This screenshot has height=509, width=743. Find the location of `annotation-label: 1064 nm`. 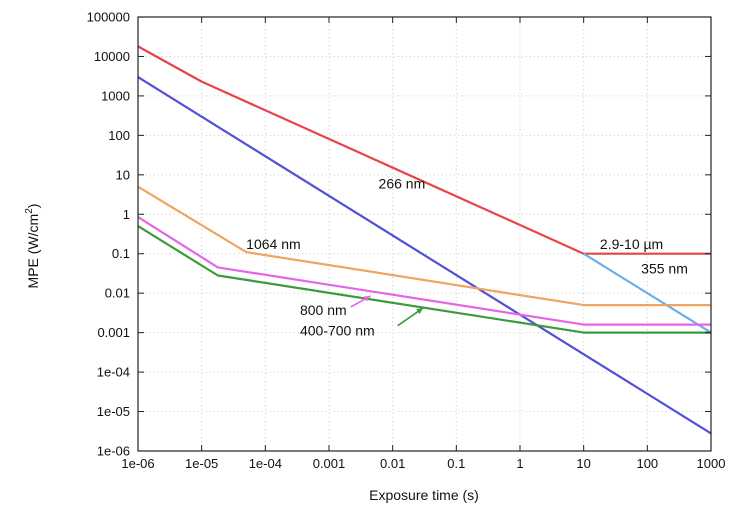

annotation-label: 1064 nm is located at coordinates (273, 244).